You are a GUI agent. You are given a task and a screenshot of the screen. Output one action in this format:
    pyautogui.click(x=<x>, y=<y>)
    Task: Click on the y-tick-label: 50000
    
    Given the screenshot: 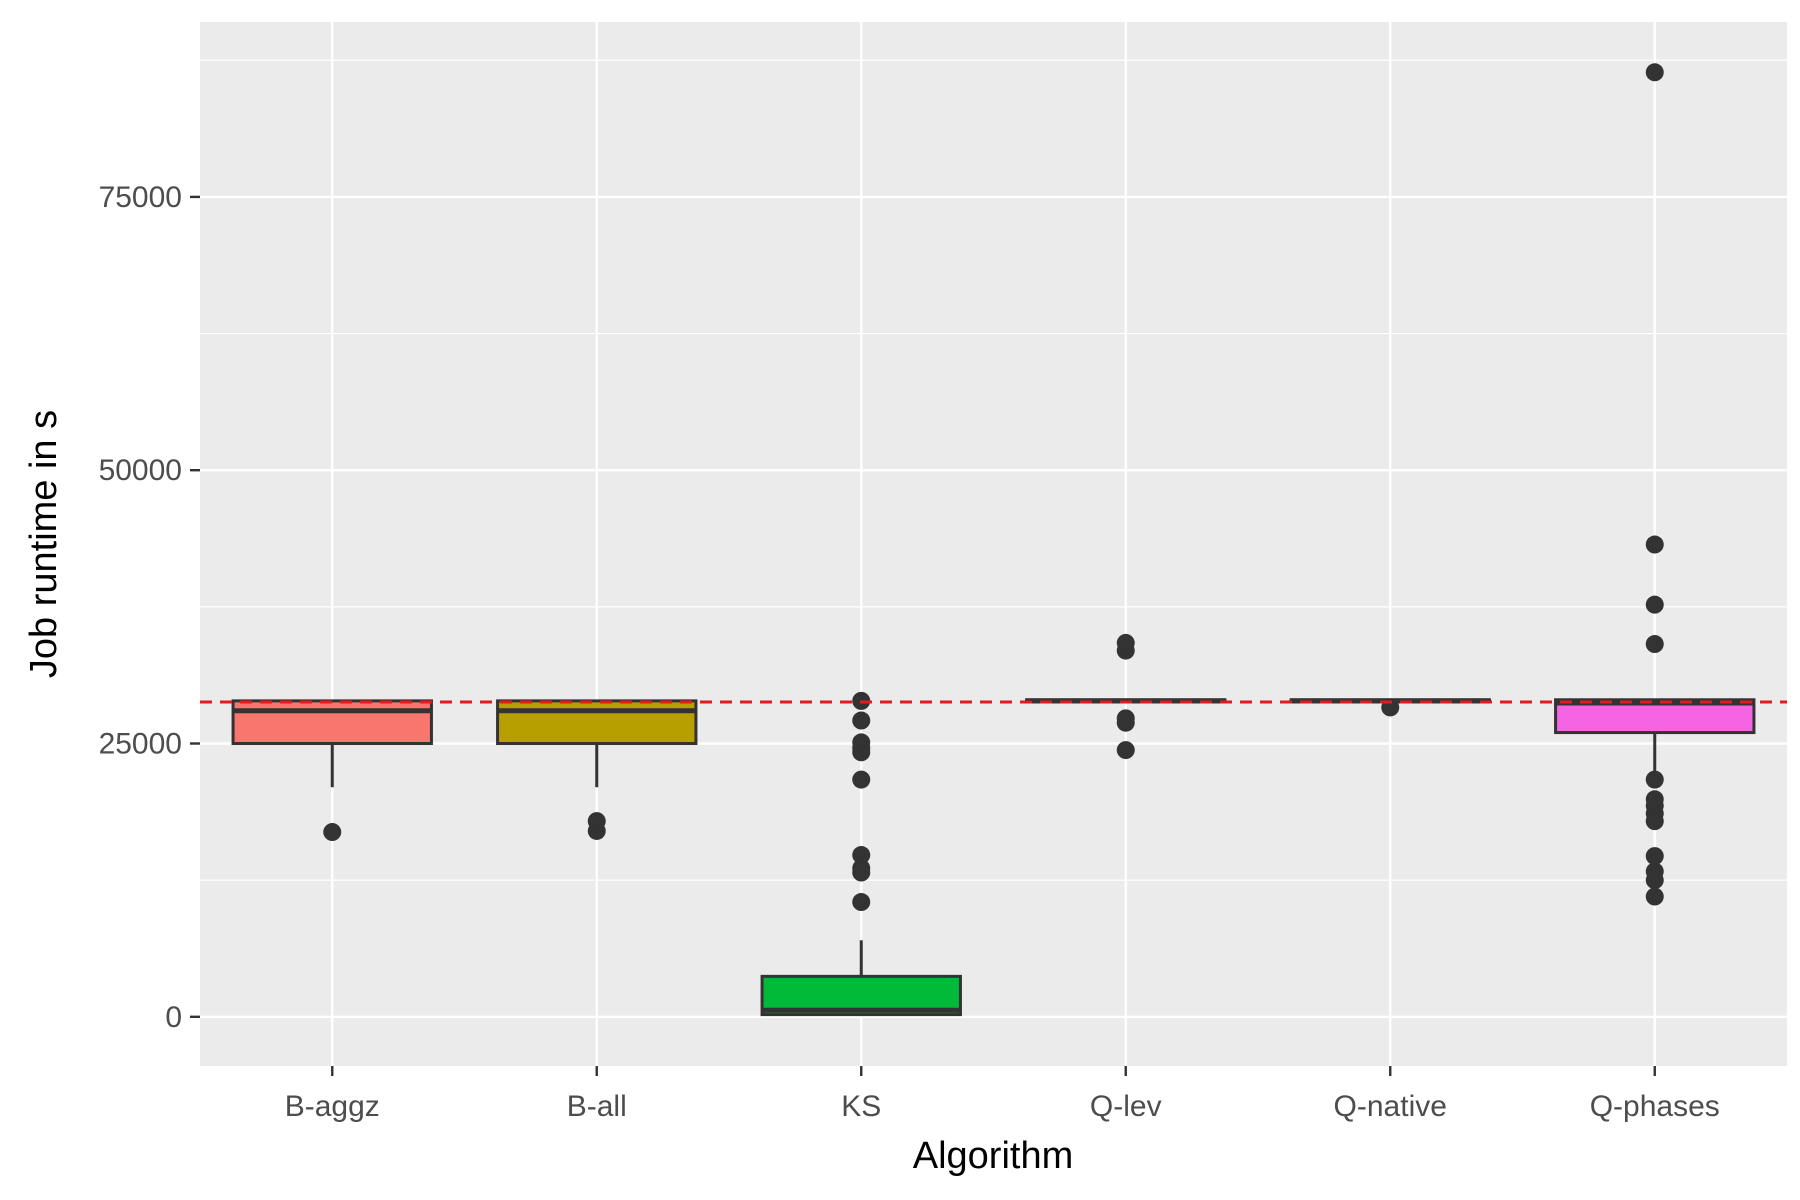 What is the action you would take?
    pyautogui.click(x=140, y=470)
    